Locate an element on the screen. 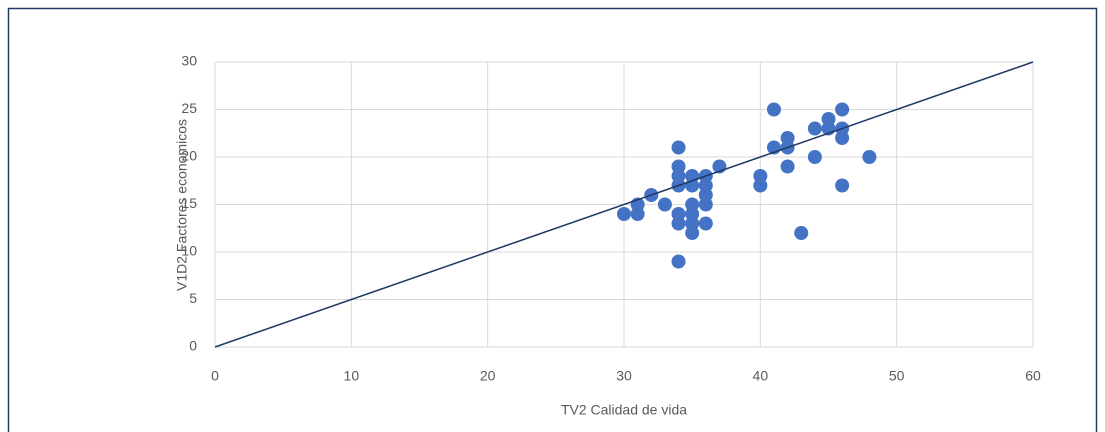 The width and height of the screenshot is (1105, 432). x-tick-label: 40 is located at coordinates (761, 376).